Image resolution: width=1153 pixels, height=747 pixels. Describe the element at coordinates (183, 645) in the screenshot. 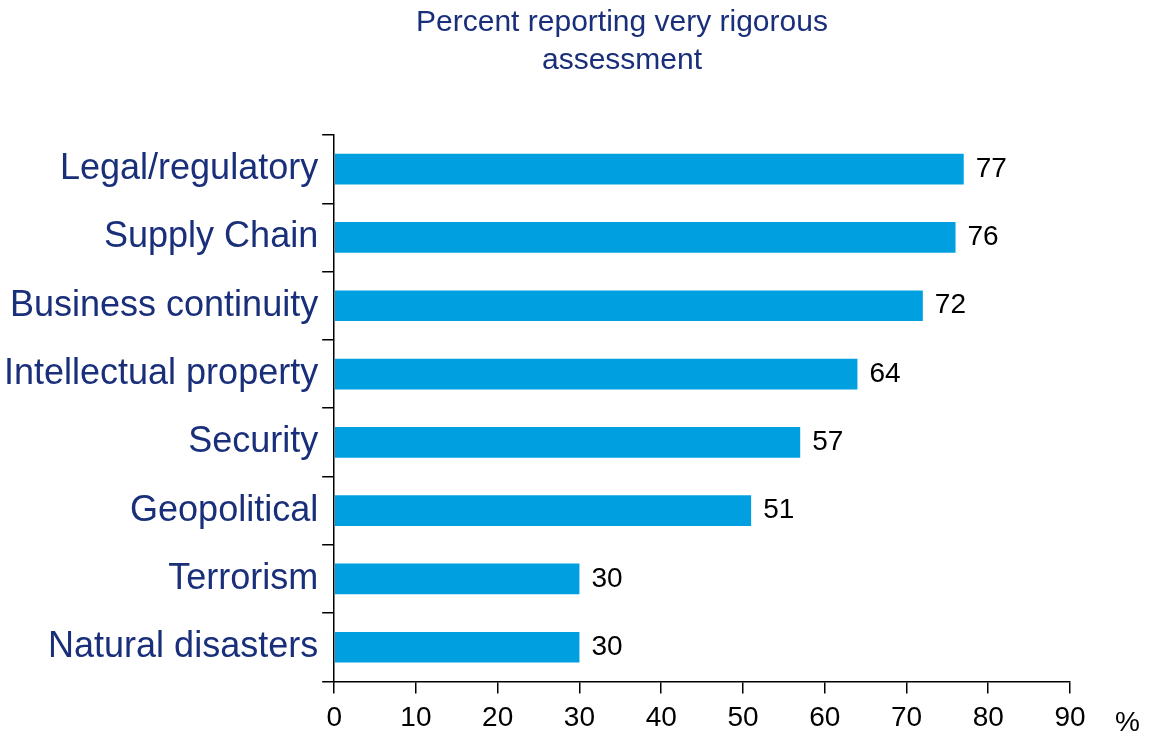

I see `y-tick-label: Natural disasters` at that location.